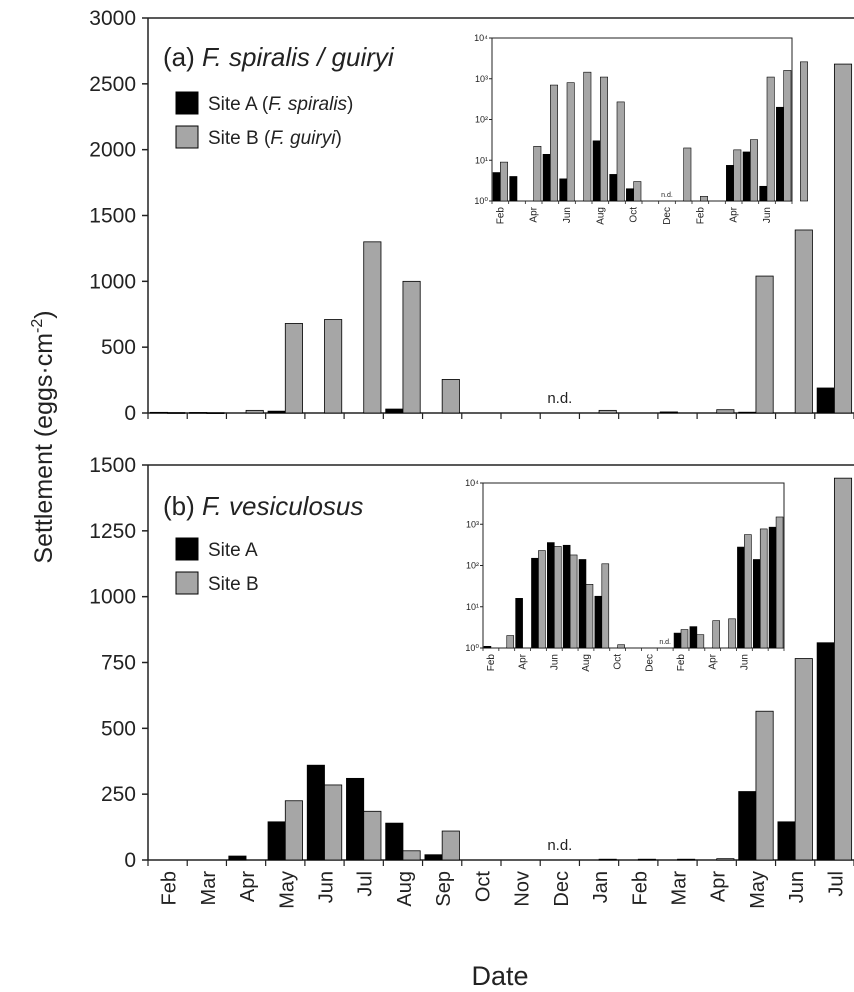  Describe the element at coordinates (187, 103) in the screenshot. I see `legend-swatch-site-a` at that location.